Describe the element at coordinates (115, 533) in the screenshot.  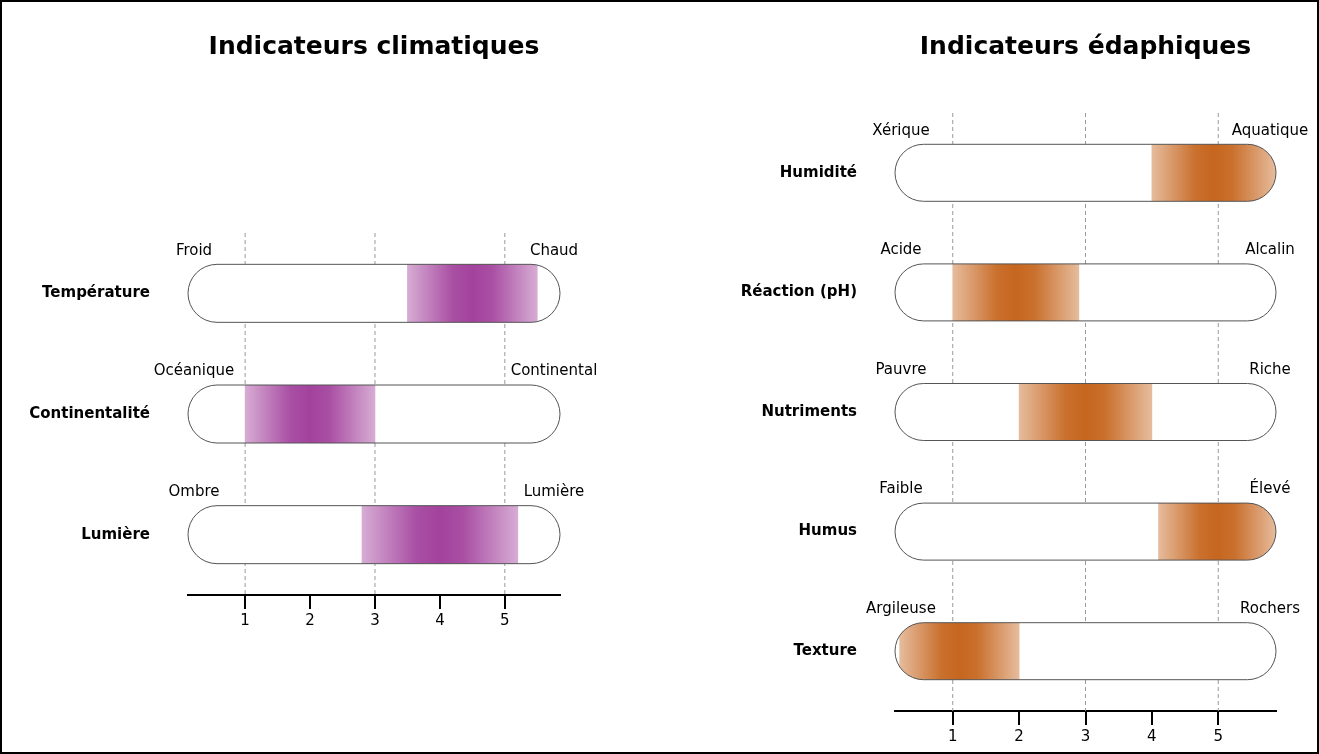
I see `y-tick-label: Lumière` at that location.